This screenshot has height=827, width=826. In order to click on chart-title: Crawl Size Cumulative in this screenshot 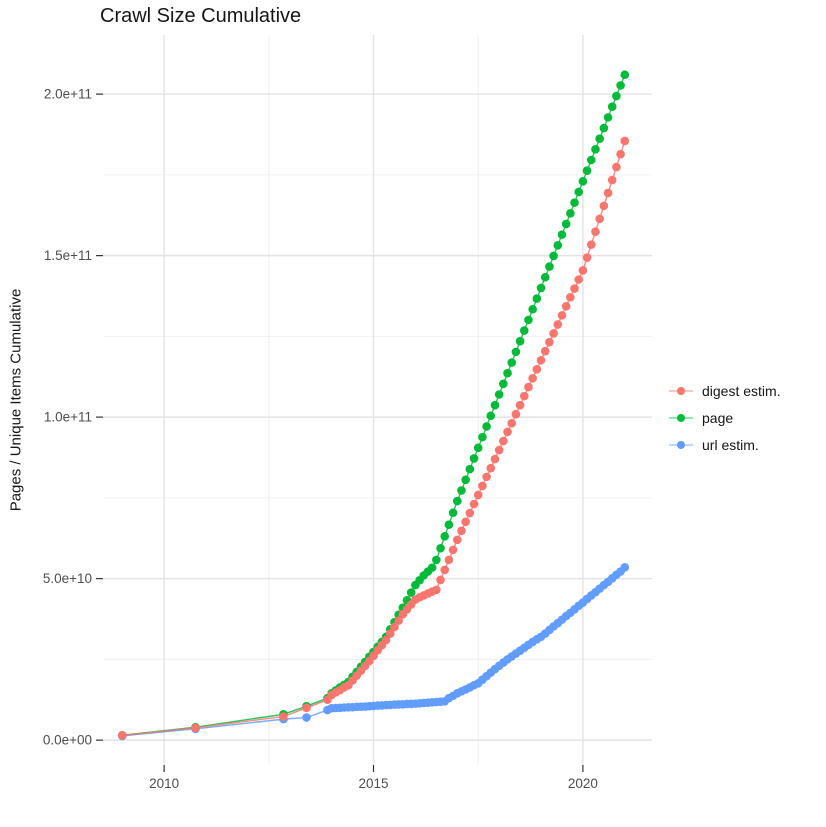, I will do `click(201, 16)`.